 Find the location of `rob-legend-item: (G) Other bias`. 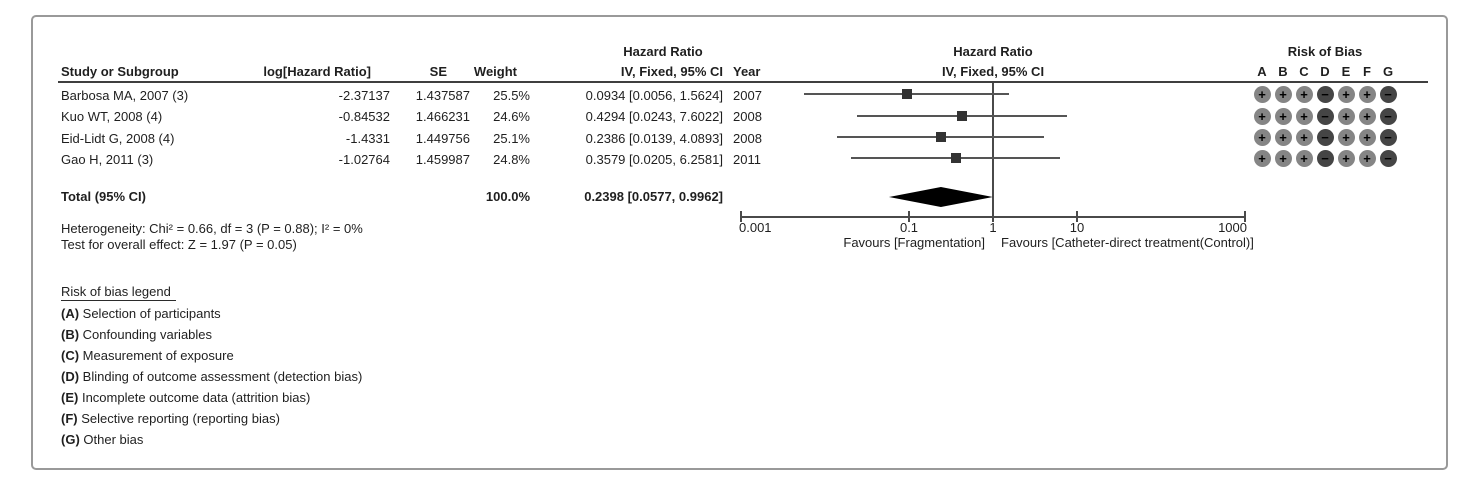

rob-legend-item: (G) Other bias is located at coordinates (102, 440).